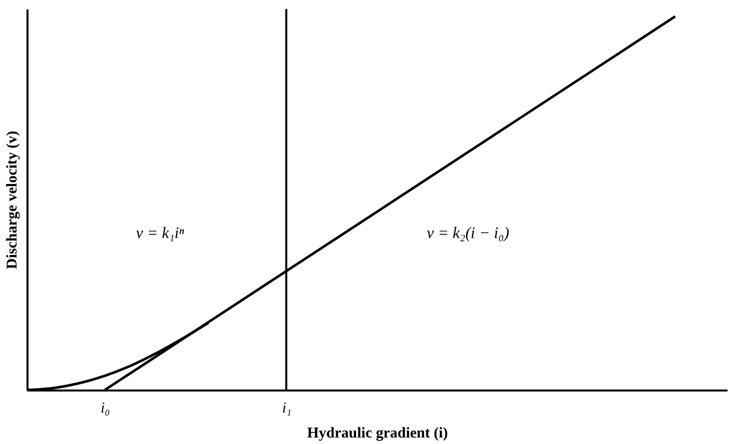 The height and width of the screenshot is (444, 733). What do you see at coordinates (468, 233) in the screenshot?
I see `annotation: v = k₂(i − i₀)` at bounding box center [468, 233].